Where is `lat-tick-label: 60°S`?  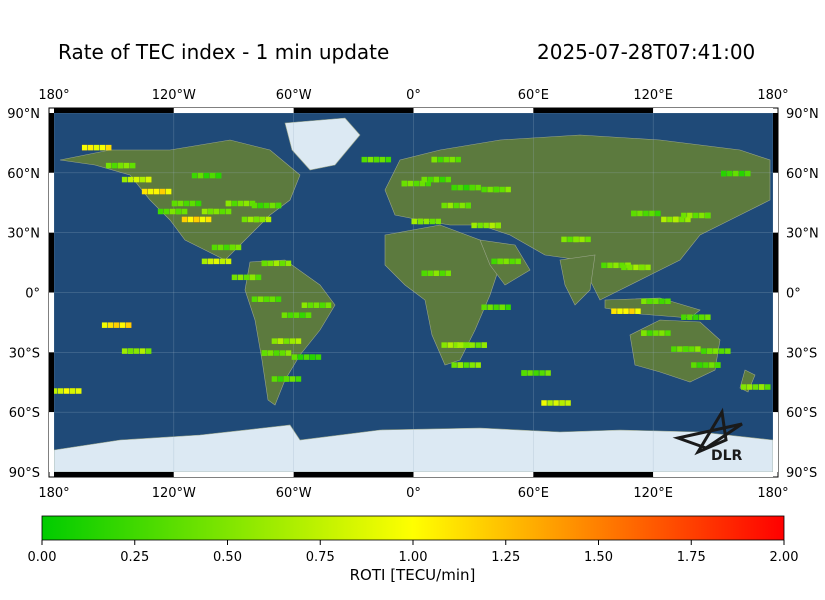
lat-tick-label: 60°S is located at coordinates (24, 413).